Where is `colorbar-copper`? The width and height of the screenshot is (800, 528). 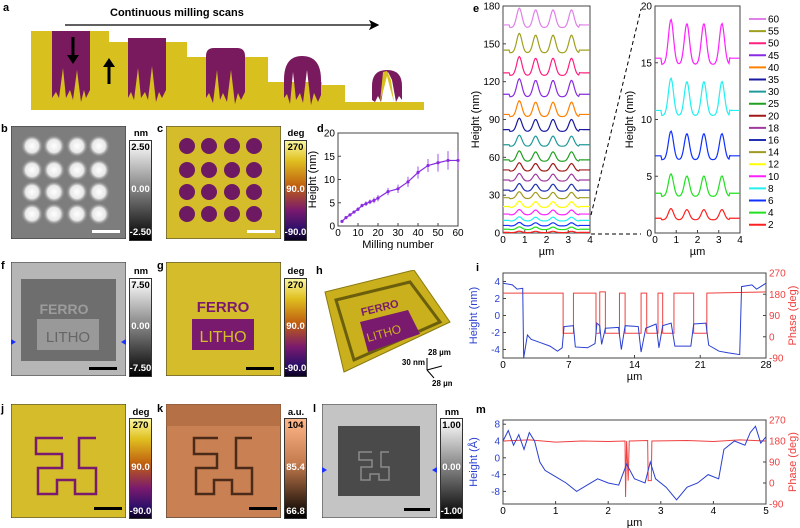 colorbar-copper is located at coordinates (295, 468).